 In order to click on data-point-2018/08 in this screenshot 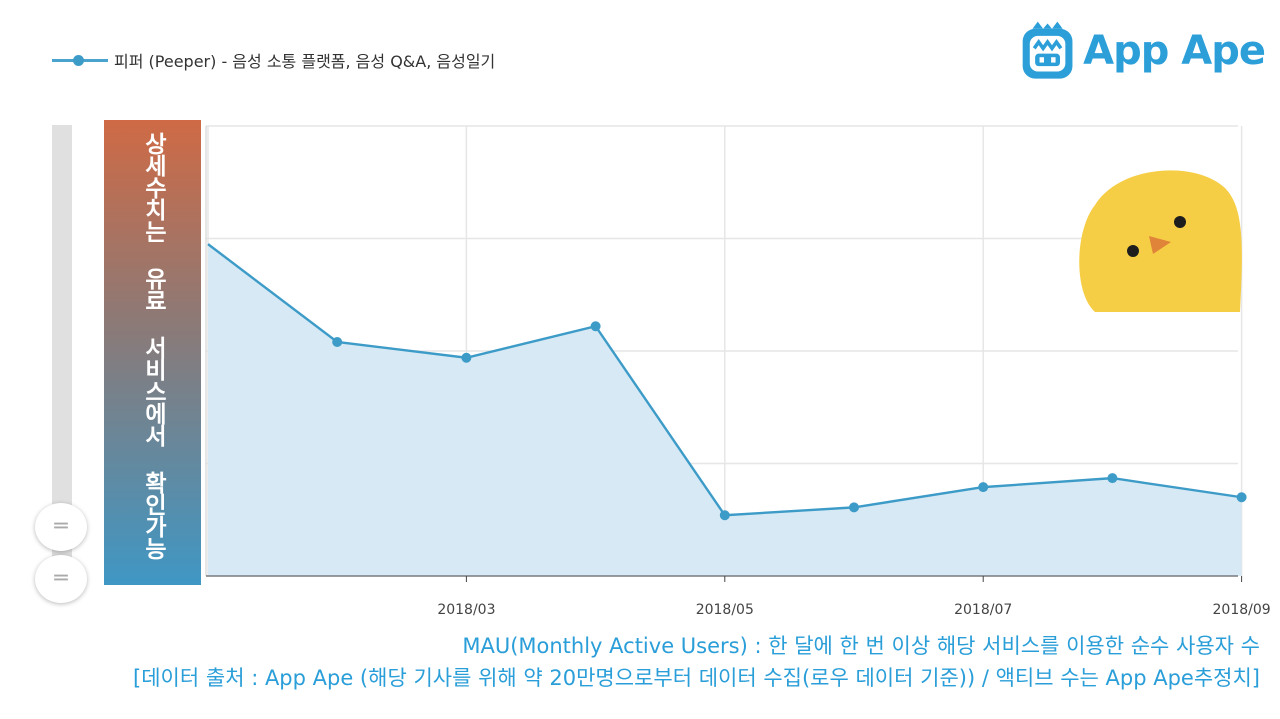, I will do `click(1112, 478)`.